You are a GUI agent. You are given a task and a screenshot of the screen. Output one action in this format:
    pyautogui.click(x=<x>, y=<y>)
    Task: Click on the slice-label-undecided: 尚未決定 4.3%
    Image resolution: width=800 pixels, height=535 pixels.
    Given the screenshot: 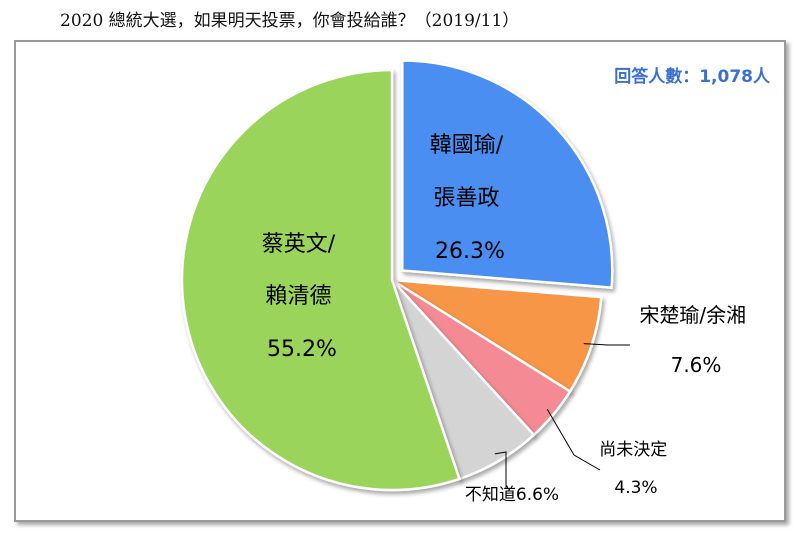 What is the action you would take?
    pyautogui.click(x=635, y=469)
    